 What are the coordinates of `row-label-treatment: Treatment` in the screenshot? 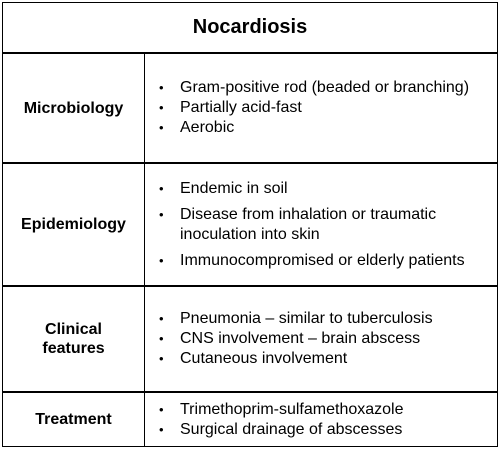 It's located at (74, 419).